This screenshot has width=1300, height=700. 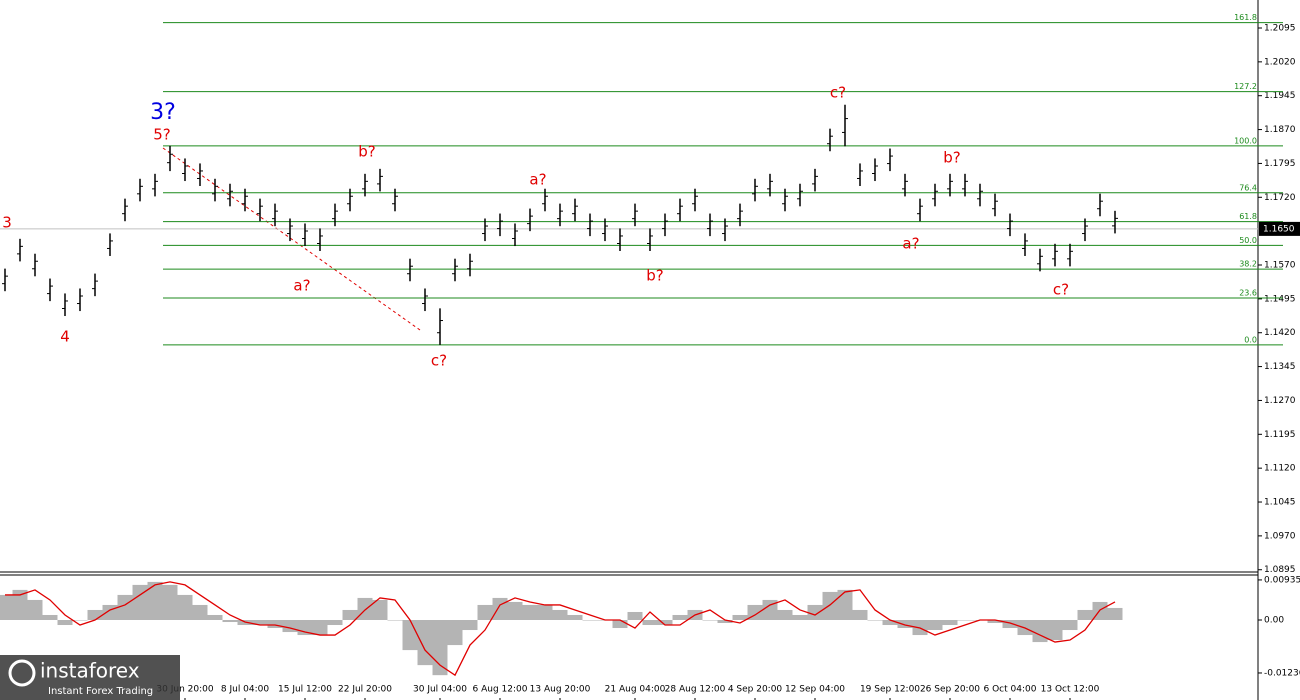 What do you see at coordinates (1280, 198) in the screenshot?
I see `y-tick-label: 1.1720` at bounding box center [1280, 198].